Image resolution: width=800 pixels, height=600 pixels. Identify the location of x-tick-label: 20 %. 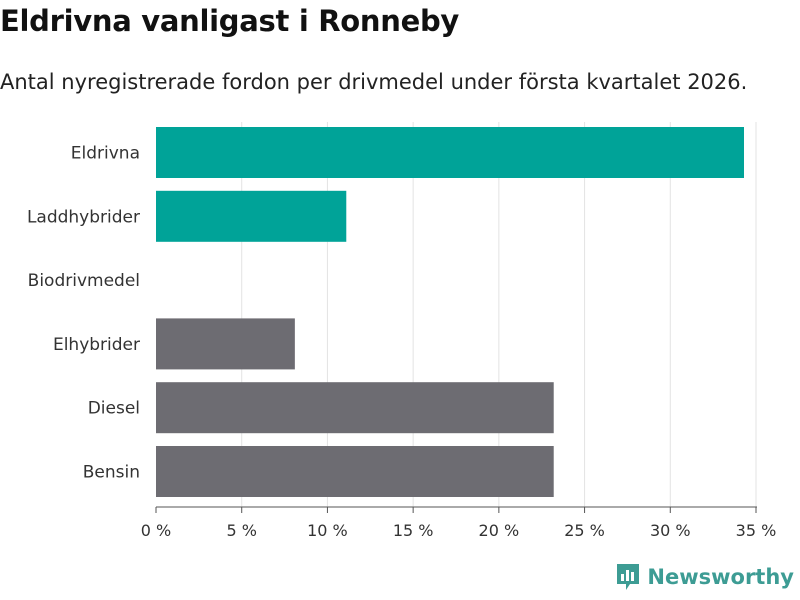
(499, 530).